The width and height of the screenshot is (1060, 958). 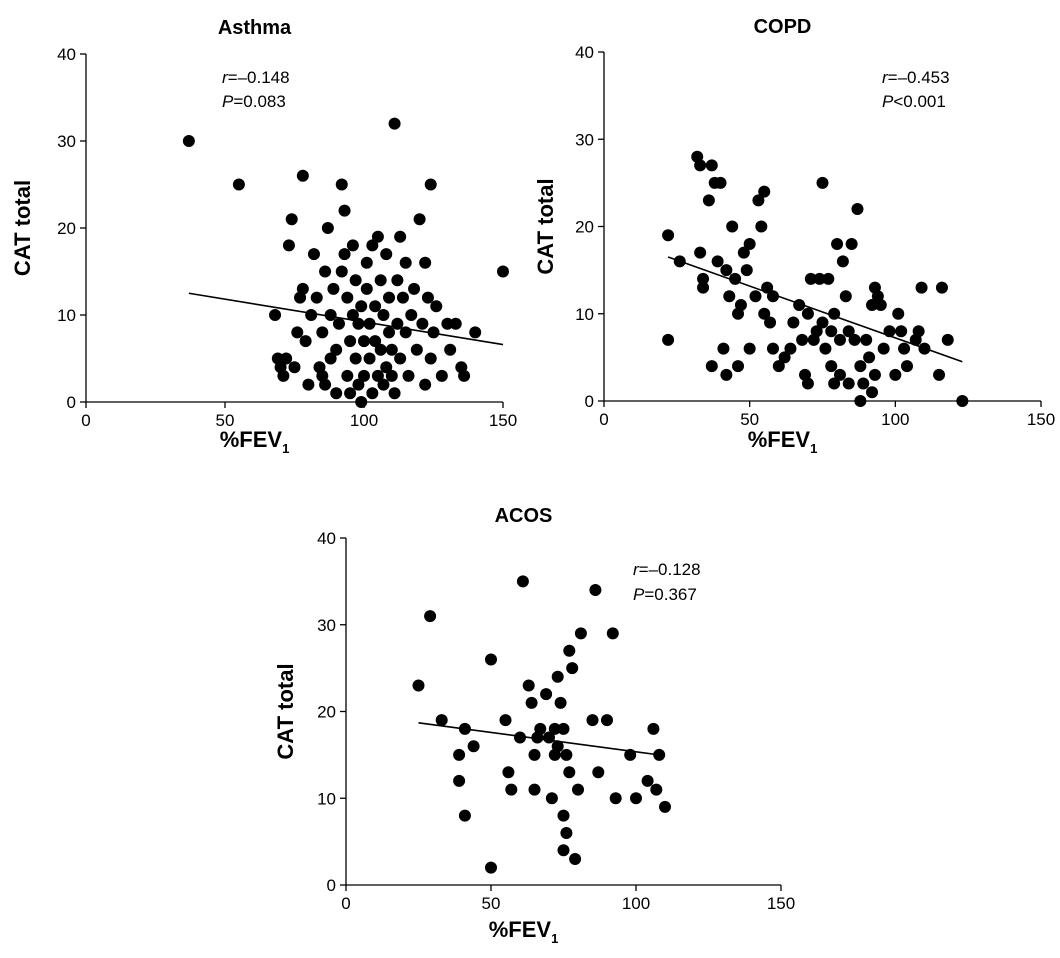 I want to click on x-tick-label: 50, so click(x=749, y=419).